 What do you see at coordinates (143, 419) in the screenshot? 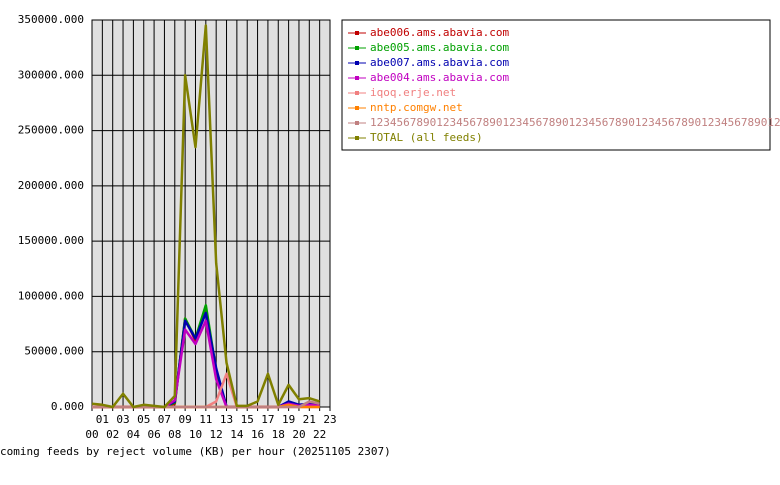
I see `x-tick-label: 05` at bounding box center [143, 419].